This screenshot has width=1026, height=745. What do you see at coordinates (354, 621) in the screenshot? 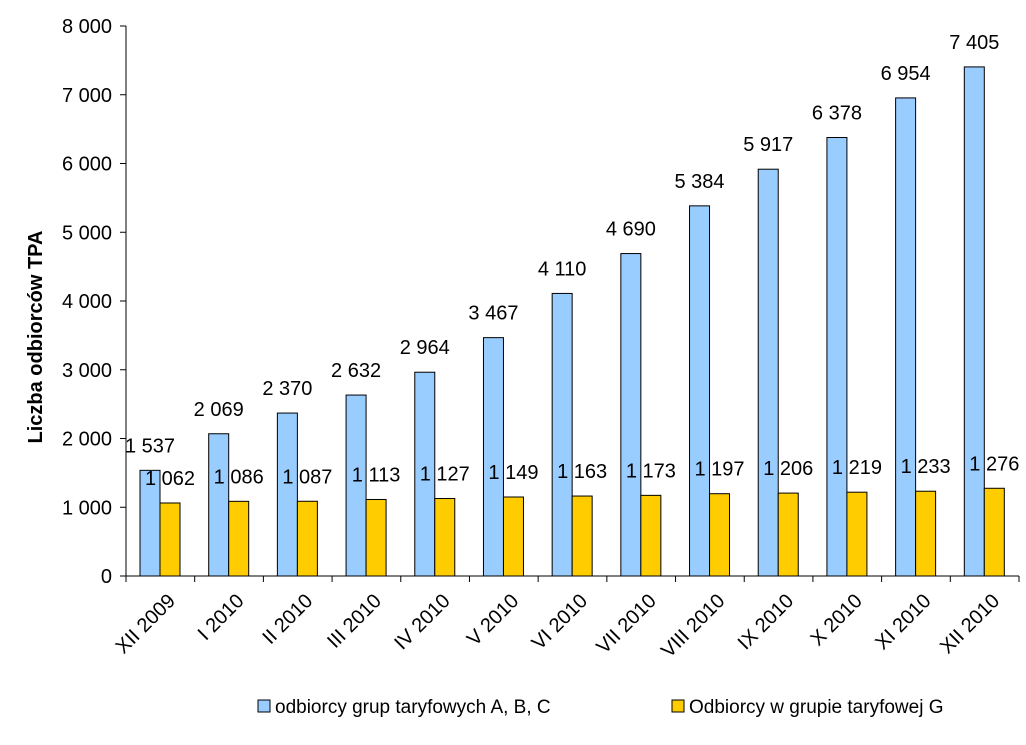
I see `category-label: III 2010` at bounding box center [354, 621].